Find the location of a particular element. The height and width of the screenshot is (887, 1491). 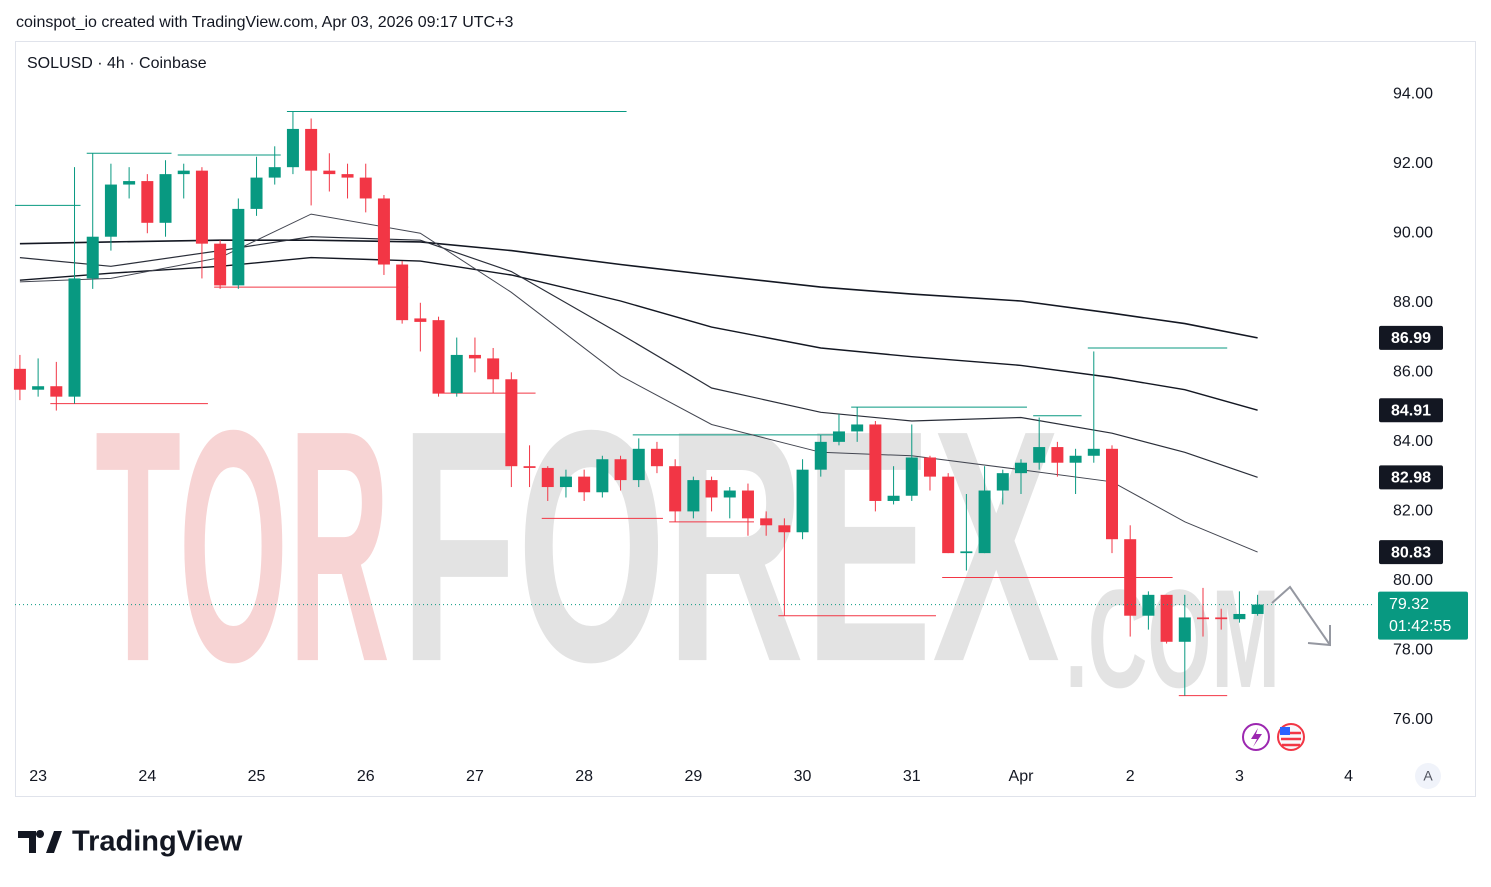

x-tick-label: 4 is located at coordinates (1348, 776).